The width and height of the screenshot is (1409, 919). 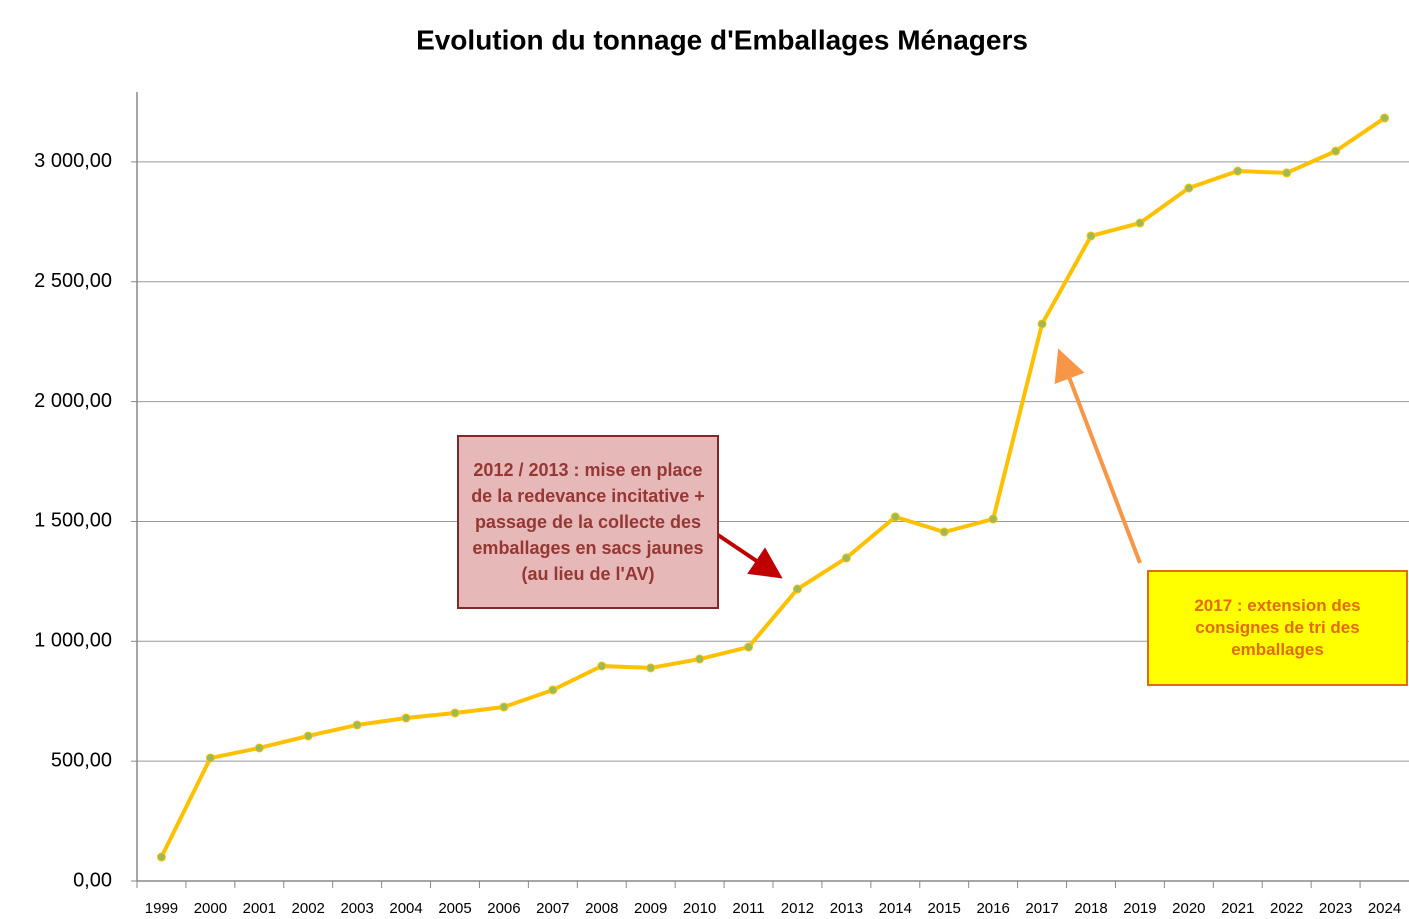 What do you see at coordinates (356, 908) in the screenshot?
I see `x-tick-label: 2003` at bounding box center [356, 908].